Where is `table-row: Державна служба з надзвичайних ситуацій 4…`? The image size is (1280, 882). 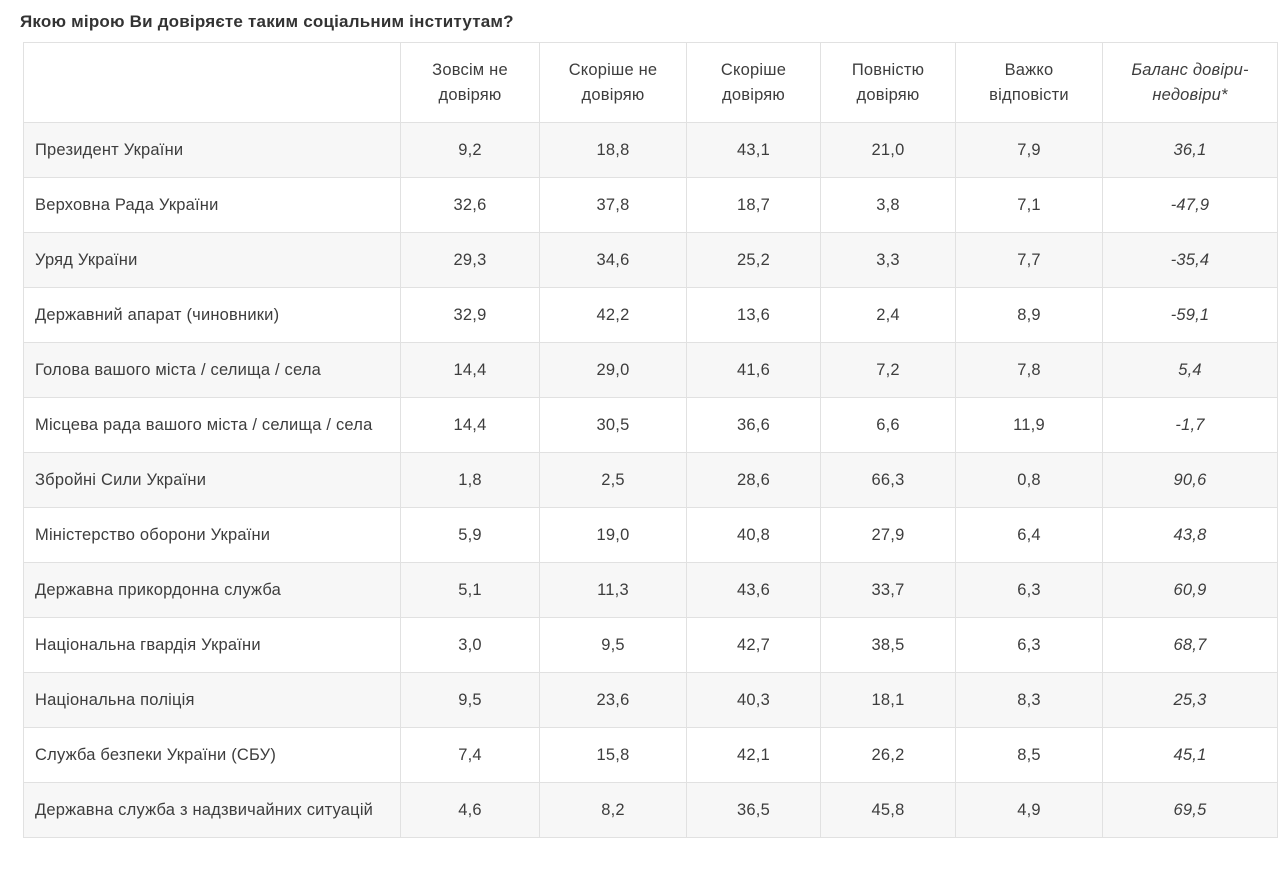
table-row: Державна служба з надзвичайних ситуацій 4… is located at coordinates (650, 810).